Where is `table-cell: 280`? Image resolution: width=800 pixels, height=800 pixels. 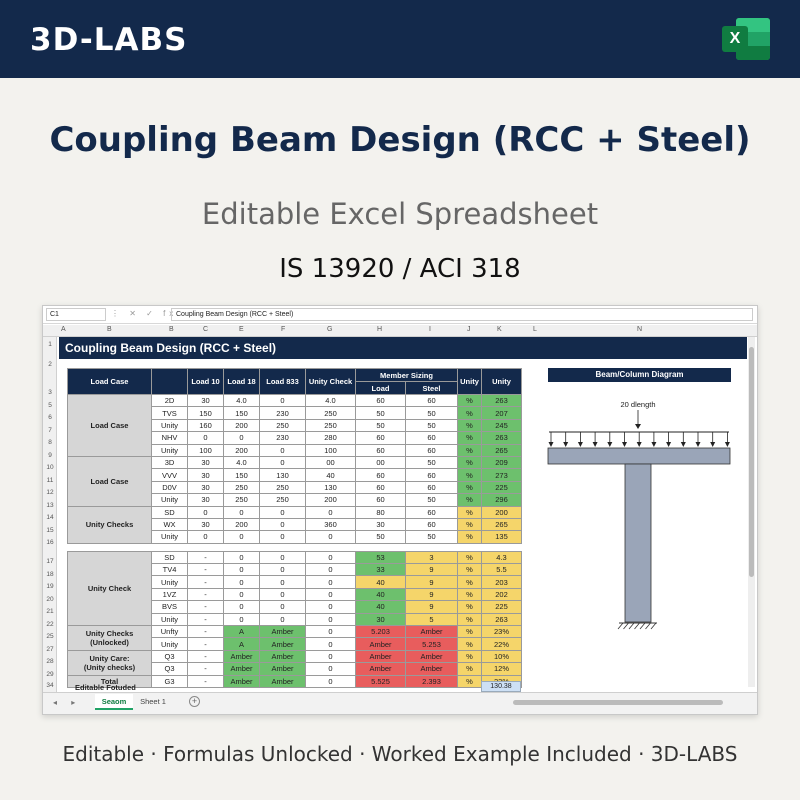
table-cell: 280 is located at coordinates (330, 438).